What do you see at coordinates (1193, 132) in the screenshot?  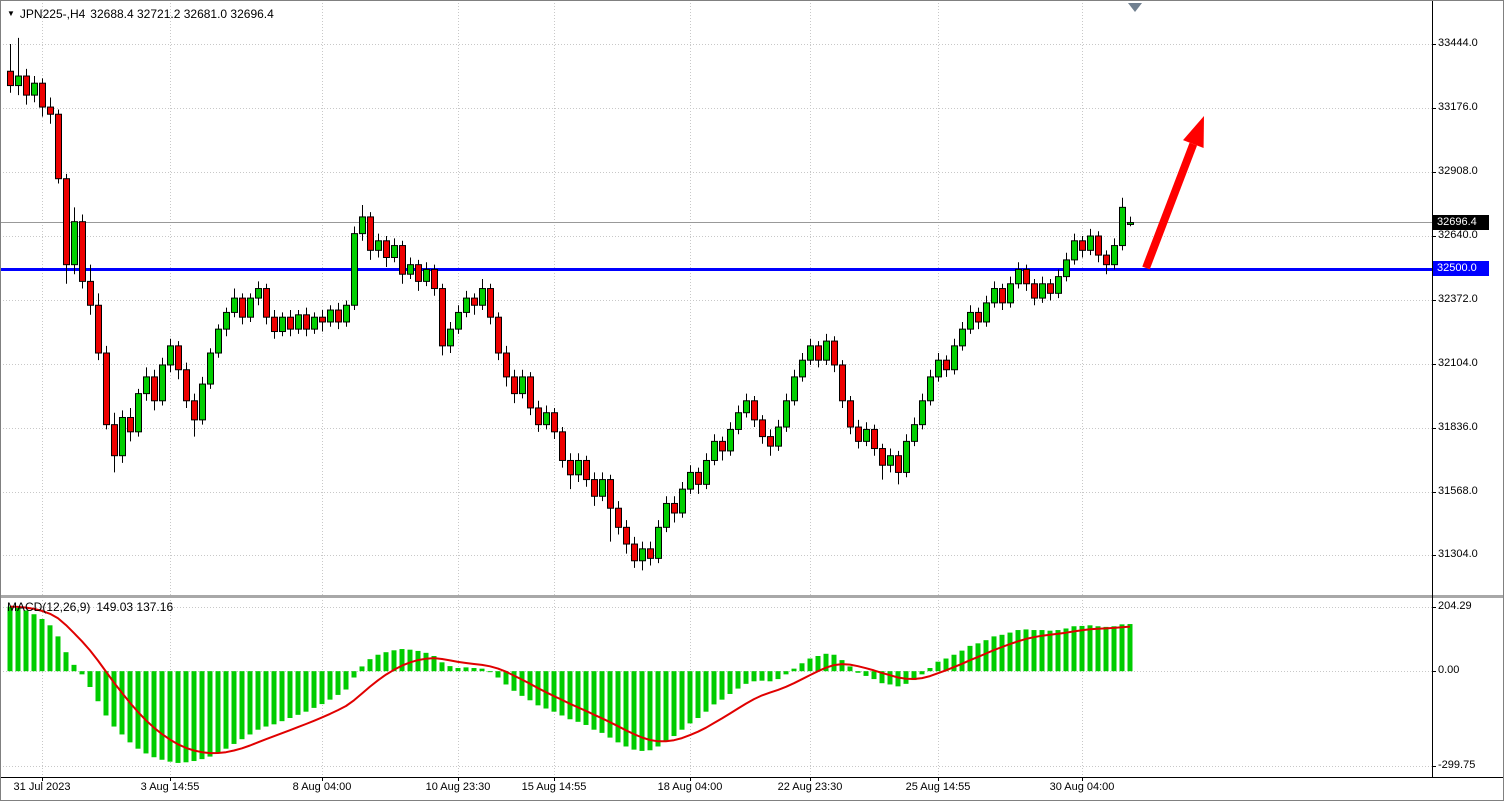 I see `trend-arrow-head` at bounding box center [1193, 132].